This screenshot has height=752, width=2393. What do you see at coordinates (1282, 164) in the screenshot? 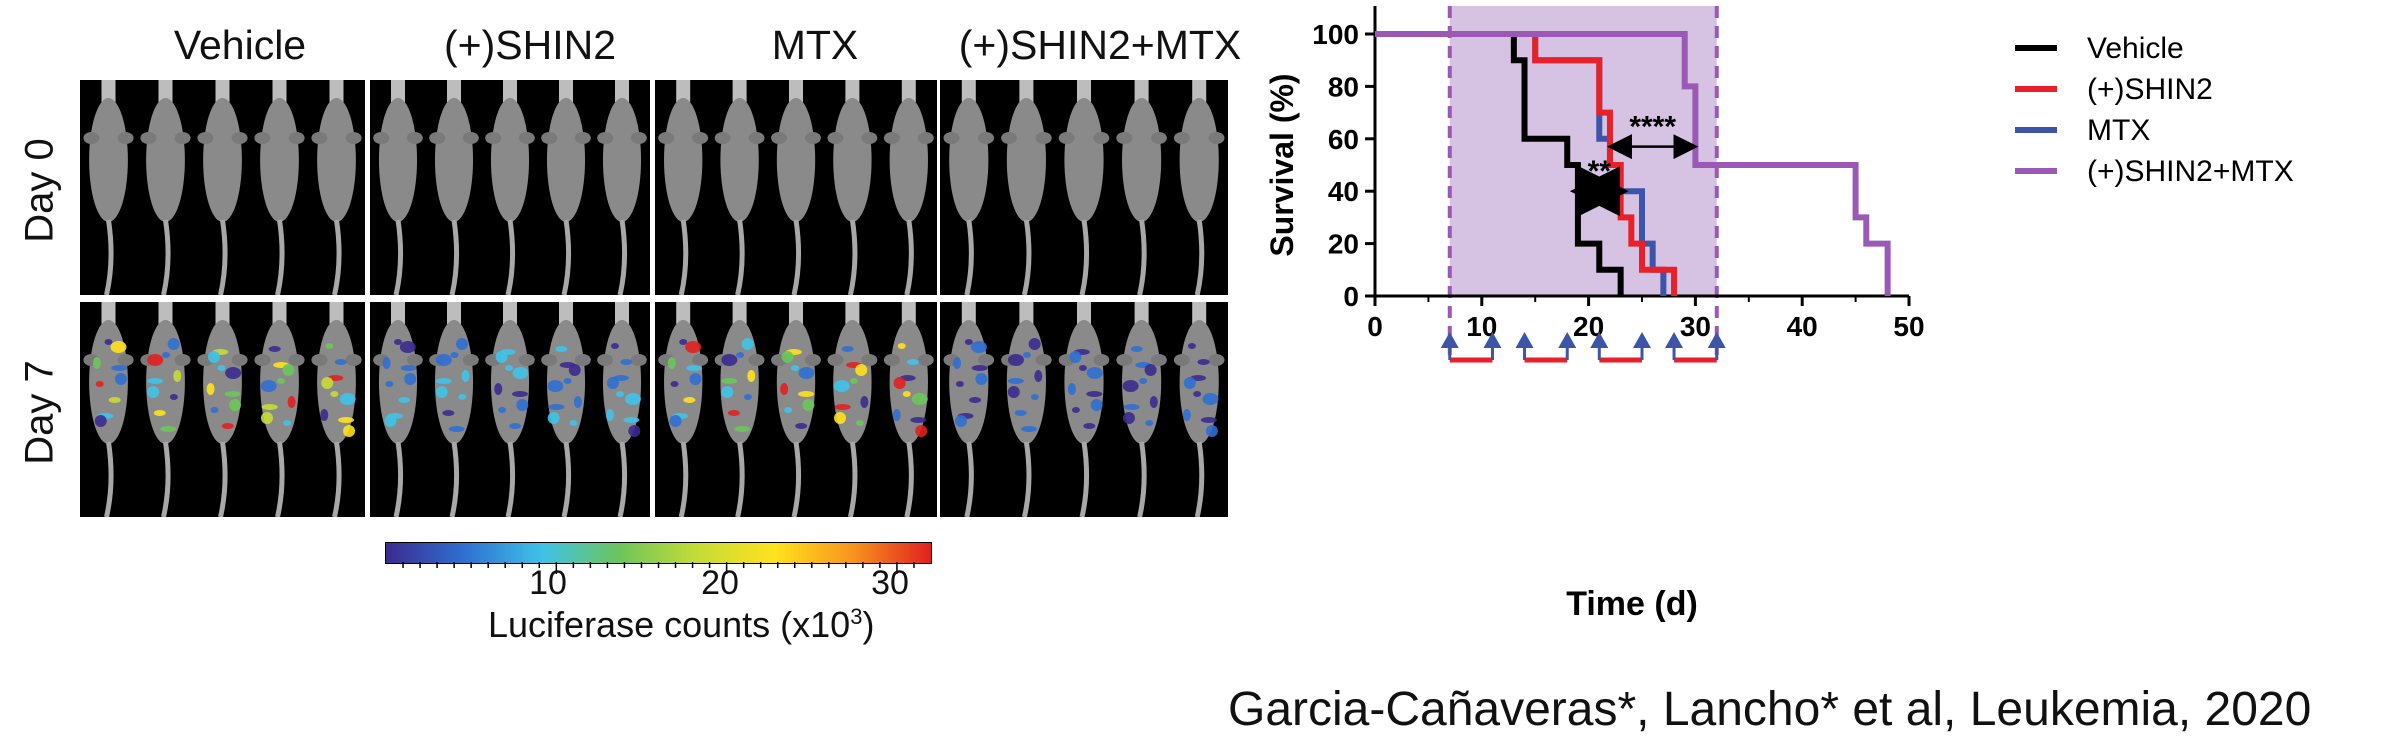
I see `y-axis-label: Survival (%)` at bounding box center [1282, 164].